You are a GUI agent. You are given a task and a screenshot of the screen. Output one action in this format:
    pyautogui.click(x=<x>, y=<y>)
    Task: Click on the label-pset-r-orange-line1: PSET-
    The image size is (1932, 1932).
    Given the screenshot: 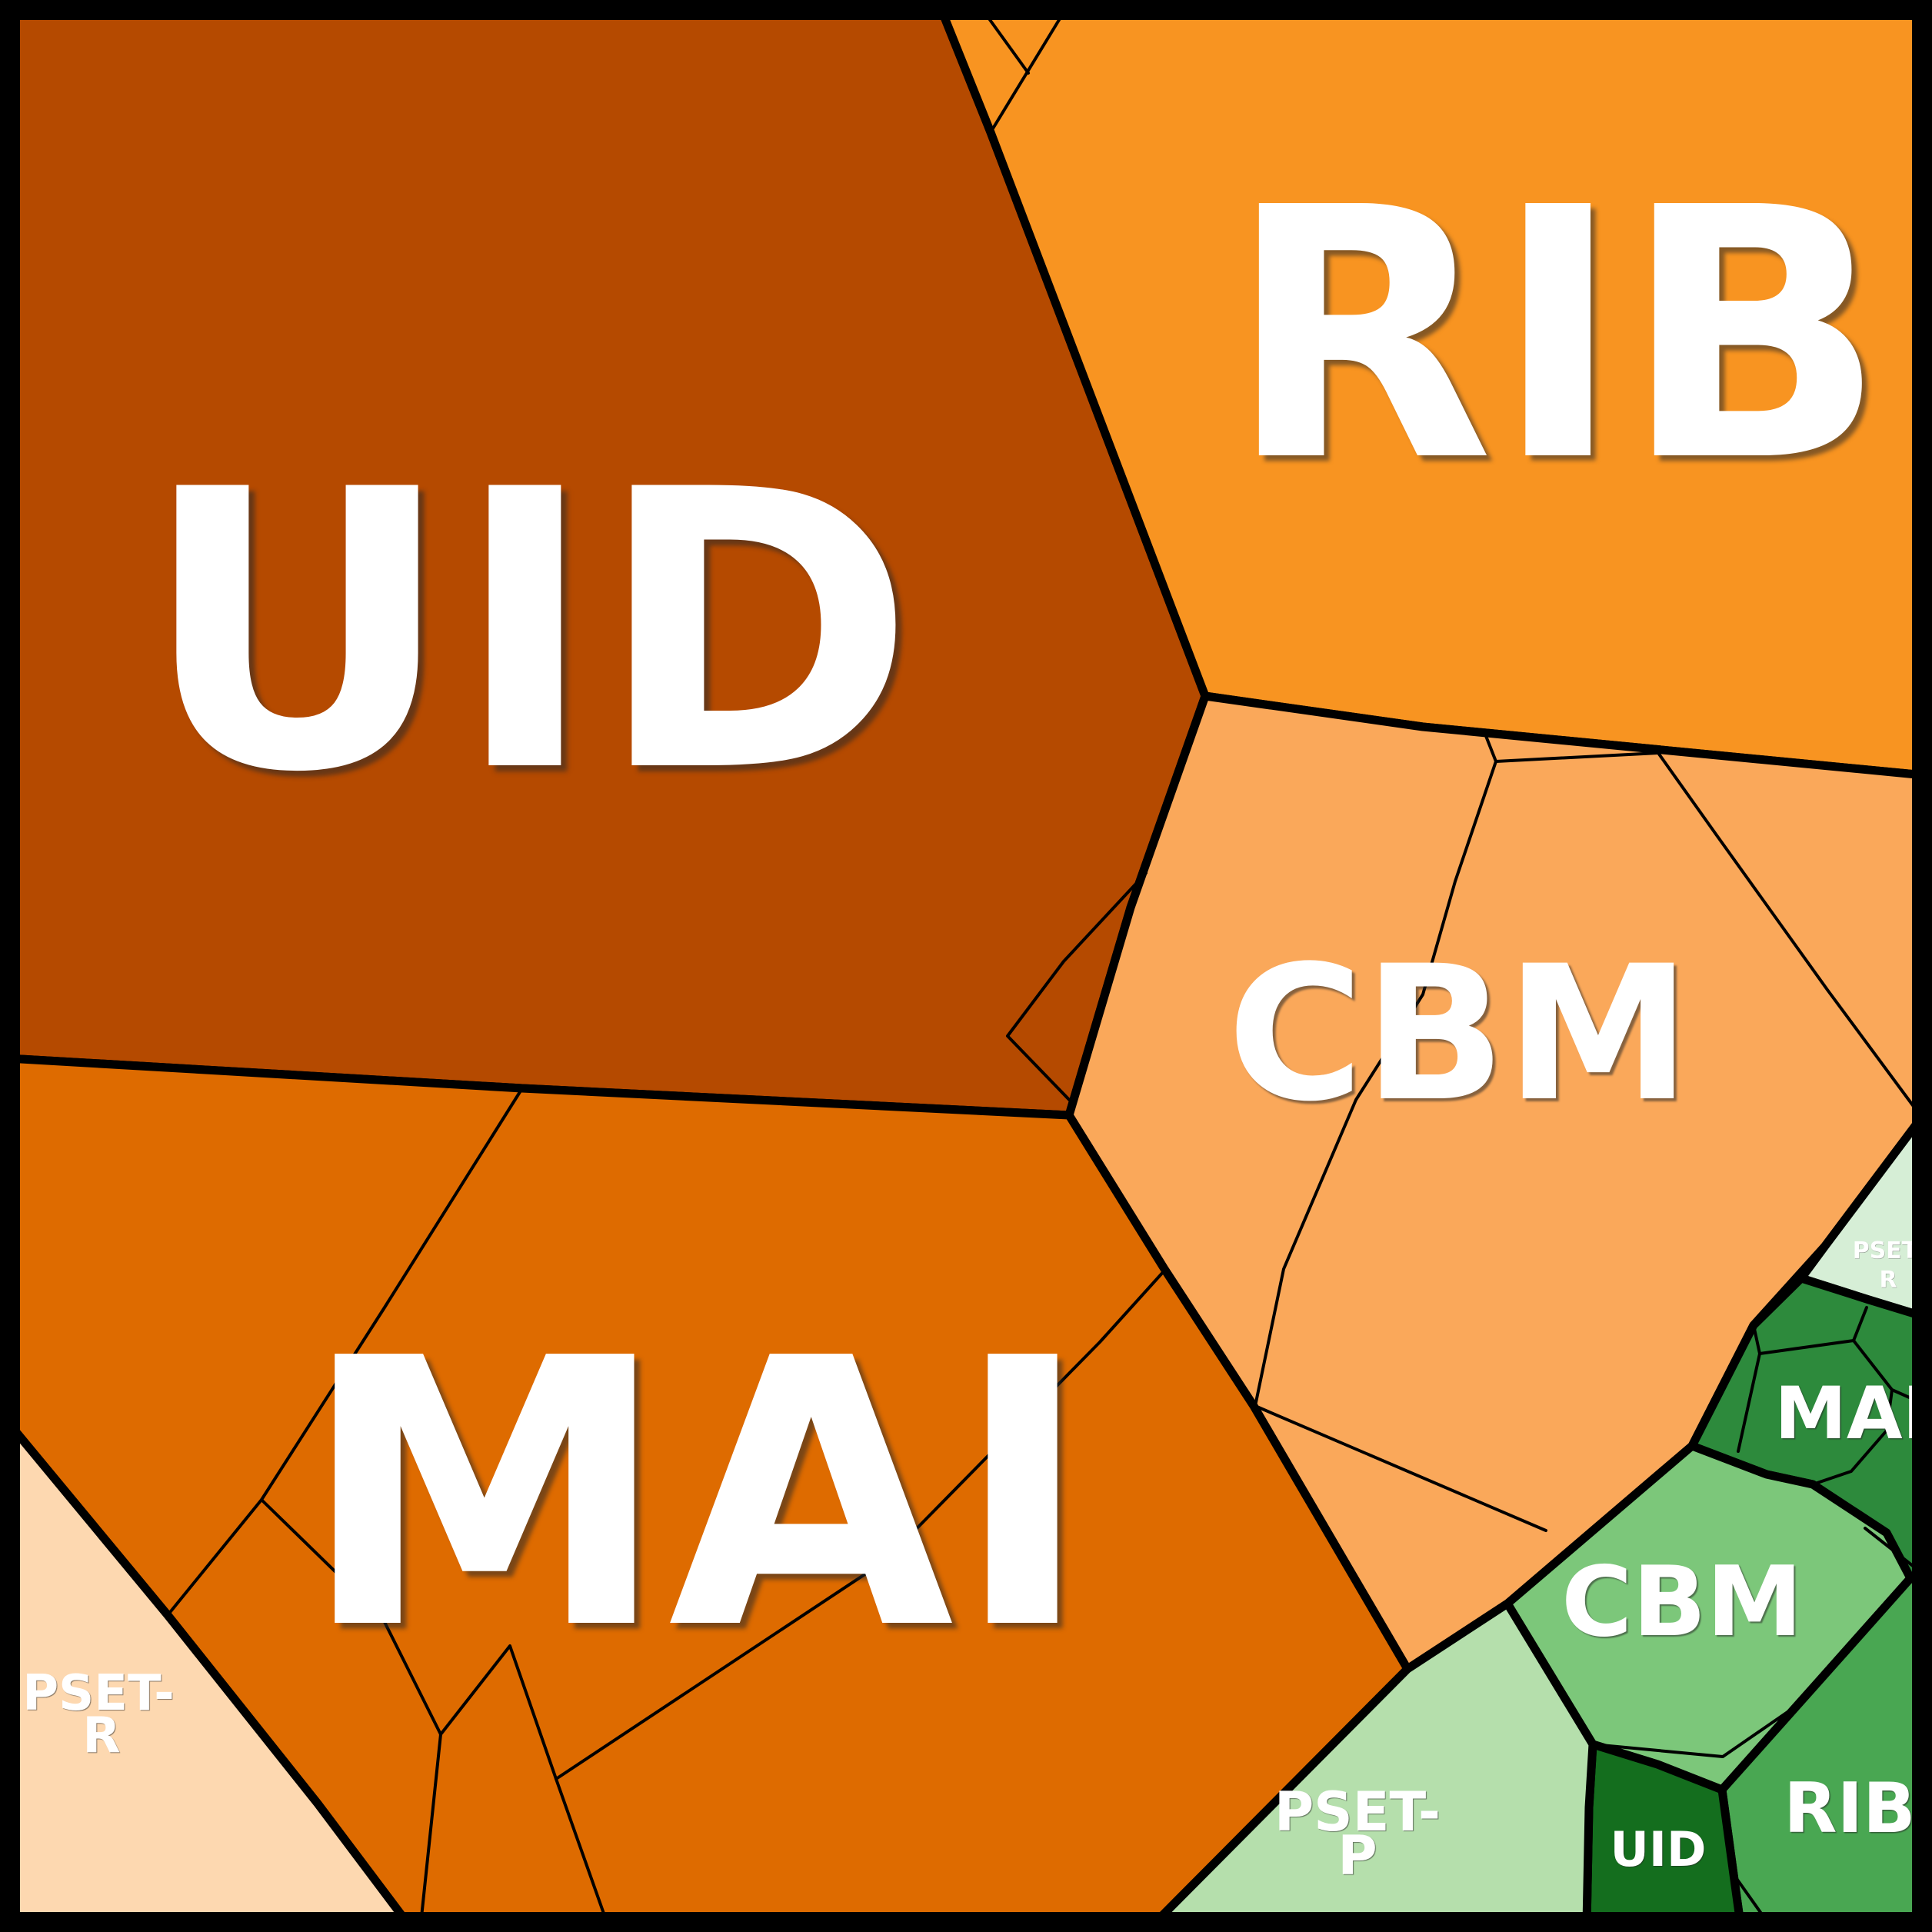 What is the action you would take?
    pyautogui.click(x=98, y=1693)
    